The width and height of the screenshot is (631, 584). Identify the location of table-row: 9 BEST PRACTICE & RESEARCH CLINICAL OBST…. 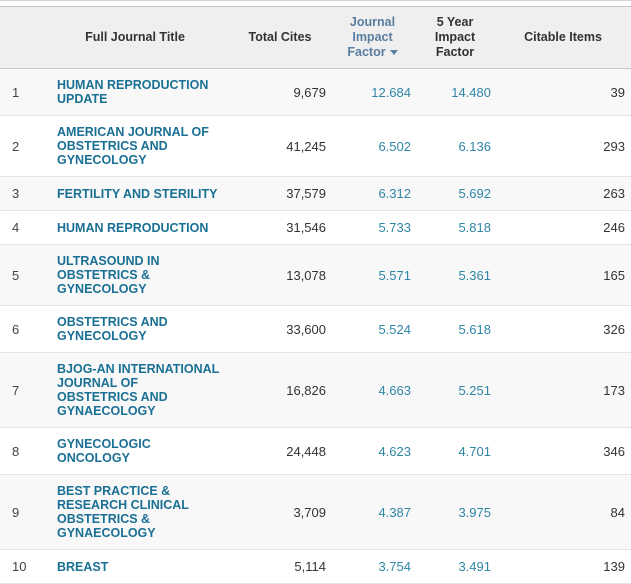
(315, 512).